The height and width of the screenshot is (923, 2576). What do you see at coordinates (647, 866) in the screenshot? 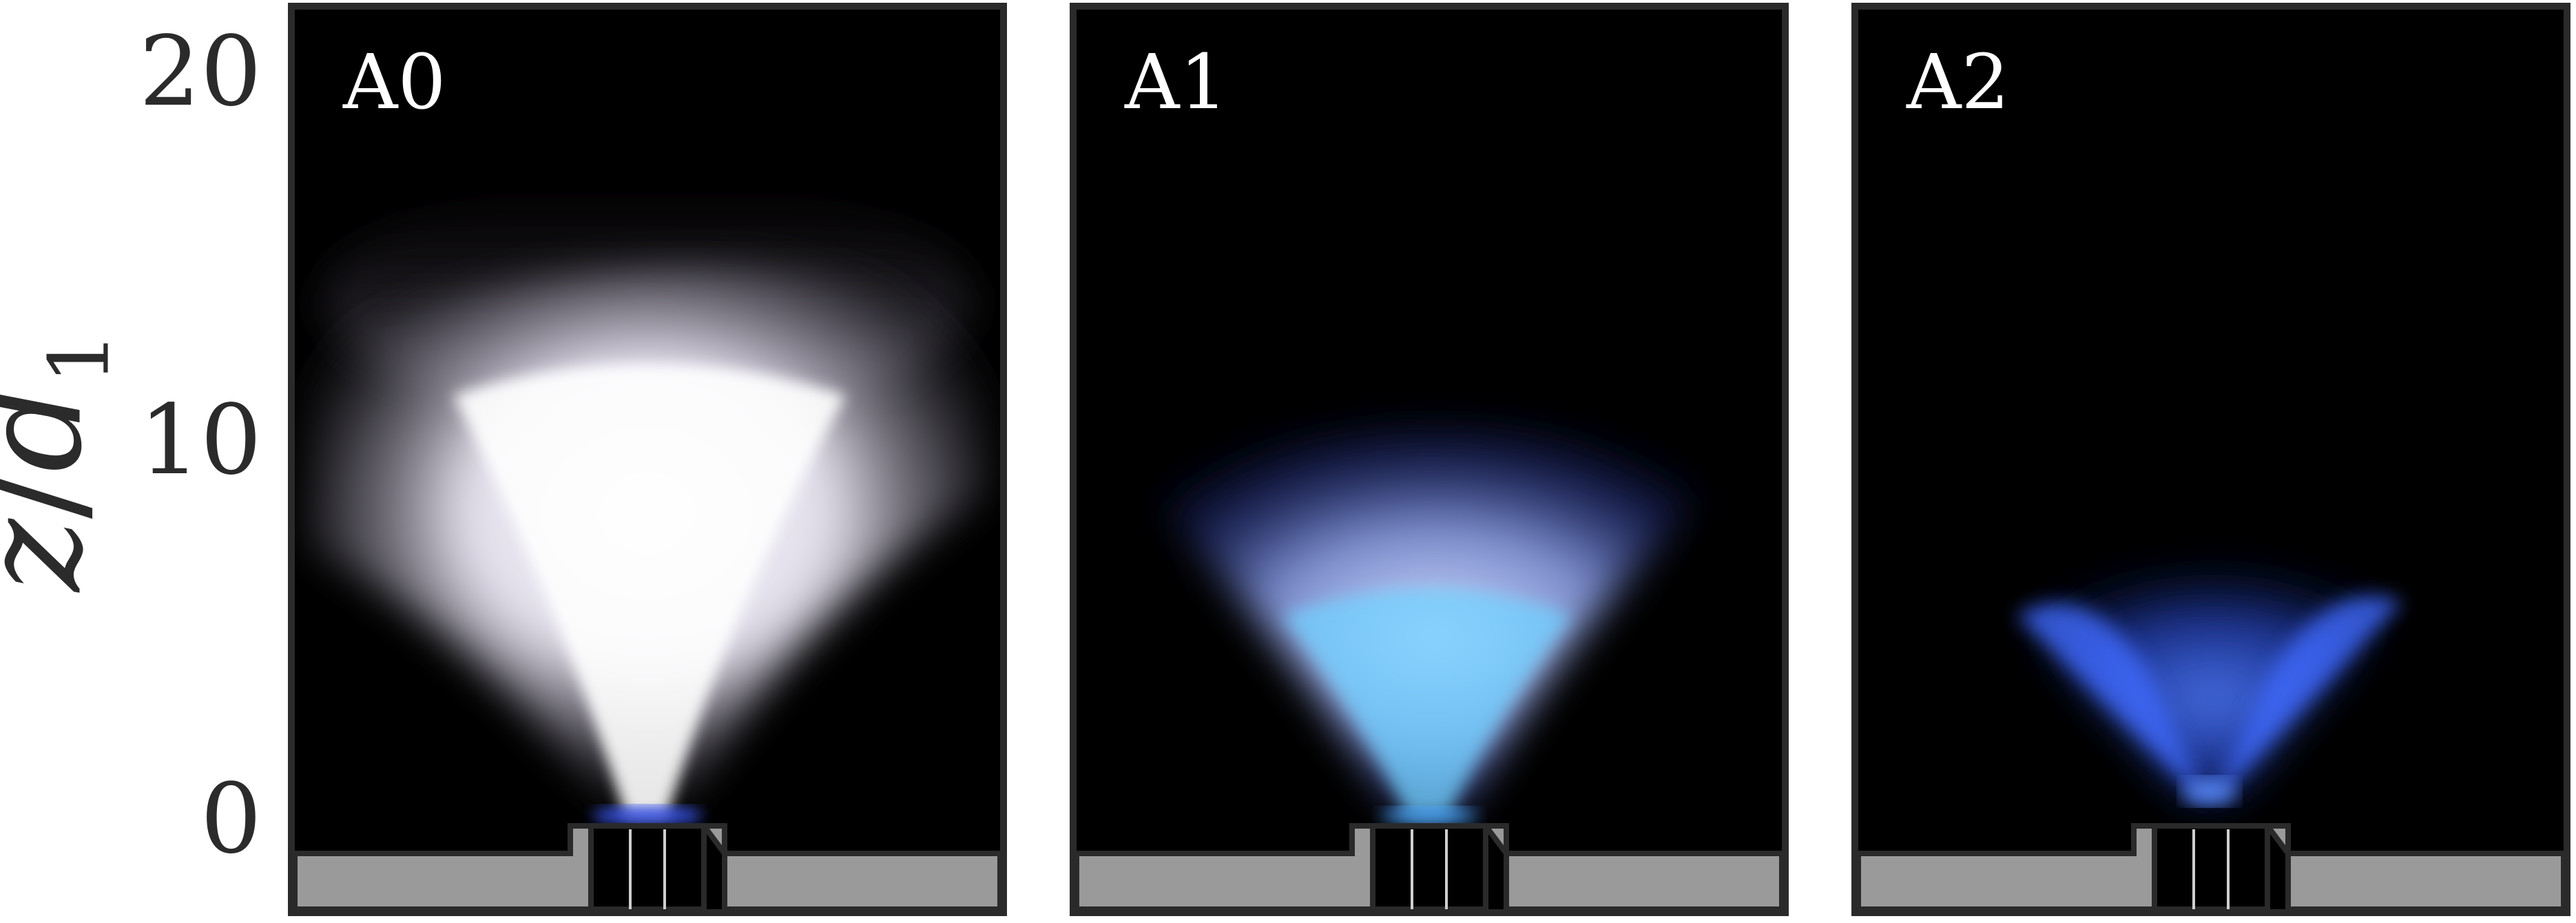
I see `nozzle-diagram-a0` at bounding box center [647, 866].